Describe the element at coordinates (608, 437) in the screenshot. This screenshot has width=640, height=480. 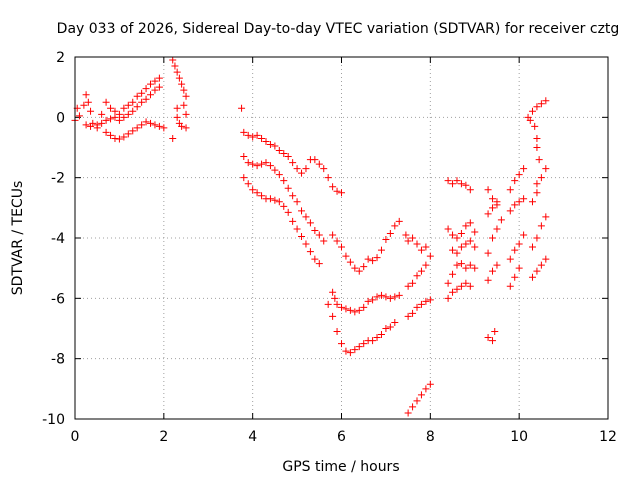
I see `x-tick-label: 12` at that location.